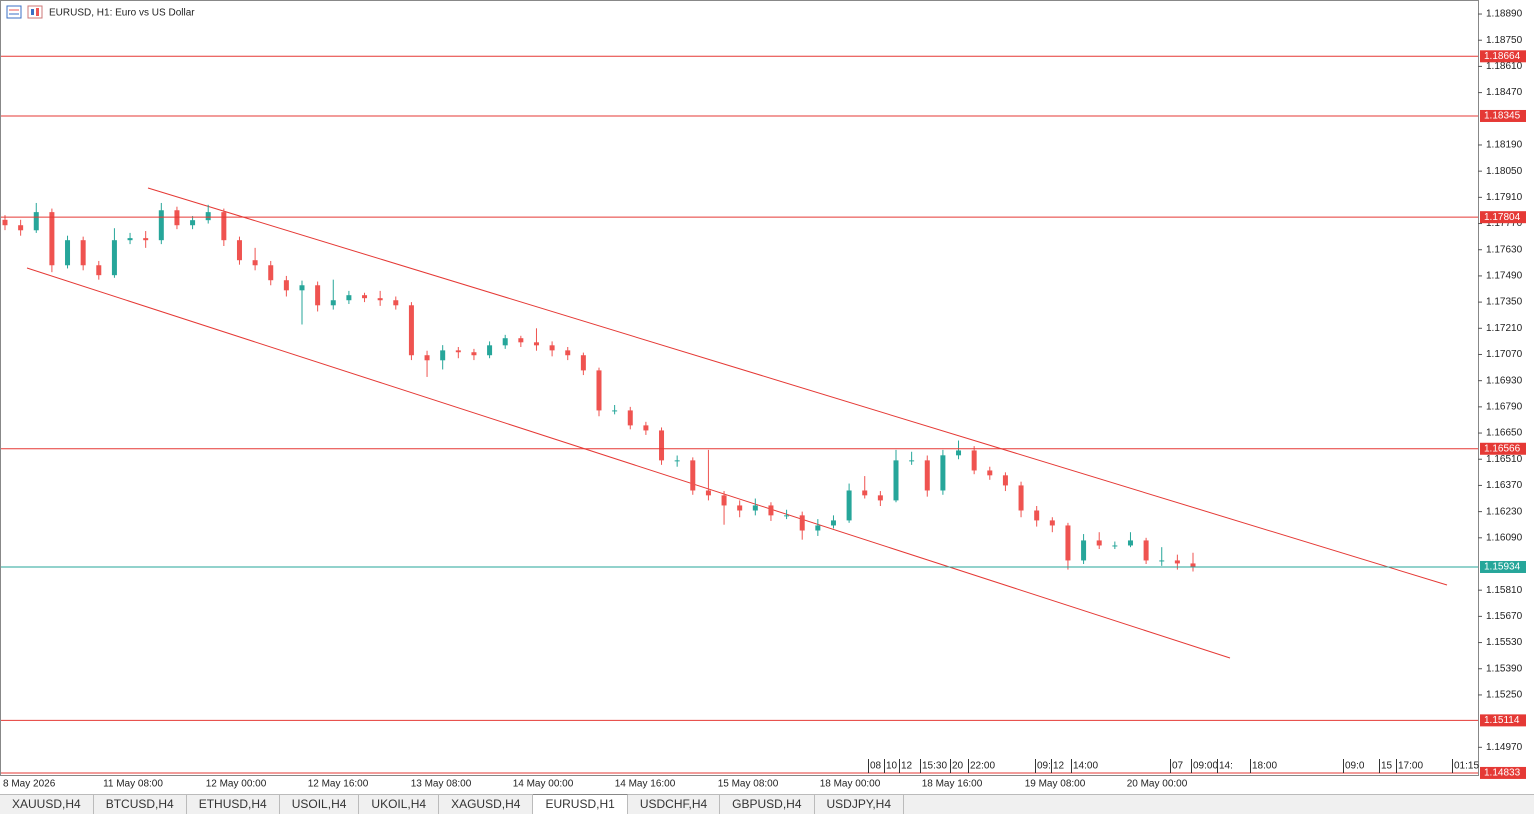 This screenshot has height=814, width=1534. I want to click on y-tick-label: 1.15530, so click(1504, 642).